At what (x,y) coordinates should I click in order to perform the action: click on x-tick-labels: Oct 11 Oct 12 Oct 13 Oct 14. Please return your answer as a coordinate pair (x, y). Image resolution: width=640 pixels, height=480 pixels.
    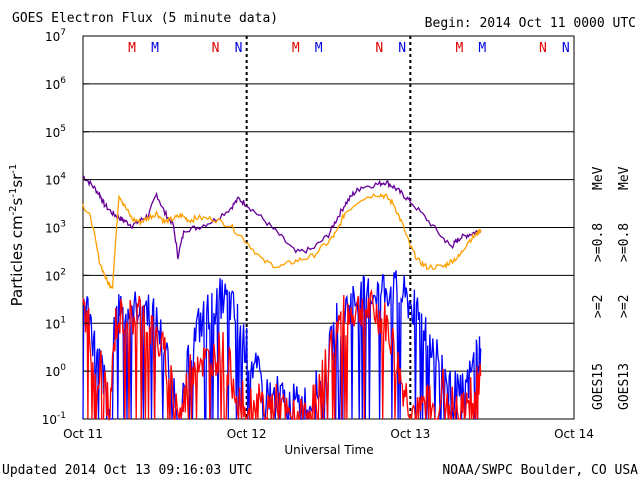
    Looking at the image, I should click on (328, 434).